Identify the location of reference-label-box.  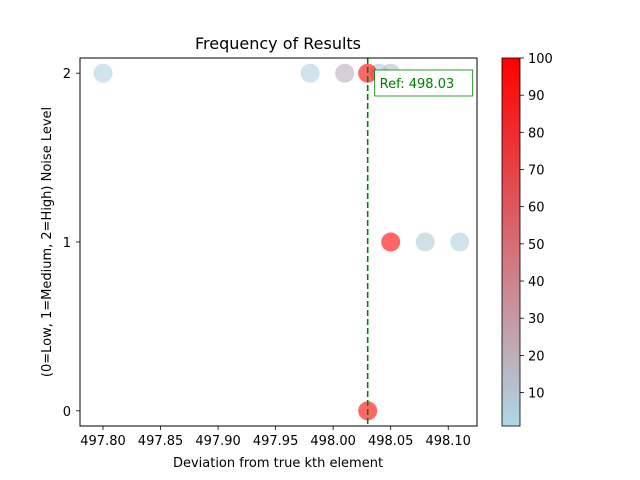
(424, 83).